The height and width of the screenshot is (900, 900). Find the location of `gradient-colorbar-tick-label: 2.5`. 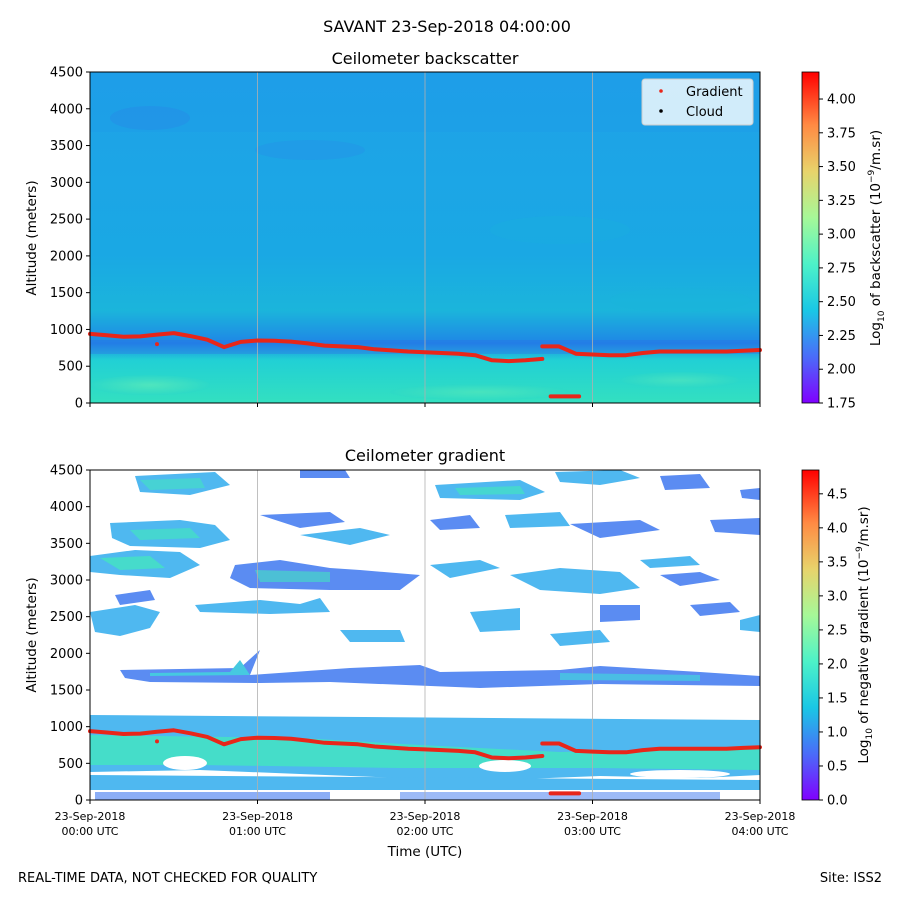

gradient-colorbar-tick-label: 2.5 is located at coordinates (837, 630).